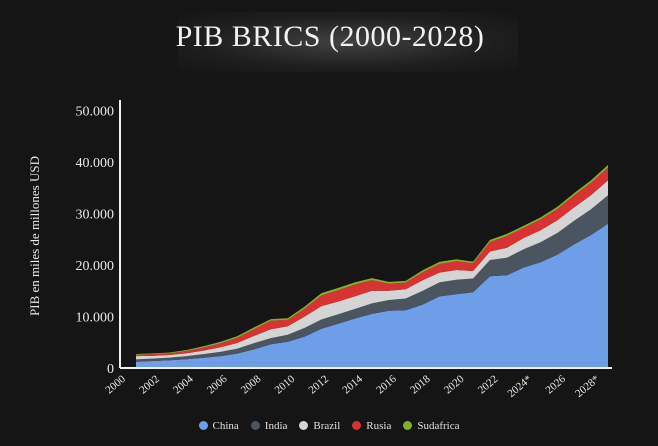 This screenshot has width=658, height=446. What do you see at coordinates (519, 386) in the screenshot?
I see `x-tick-label: 2024*` at bounding box center [519, 386].